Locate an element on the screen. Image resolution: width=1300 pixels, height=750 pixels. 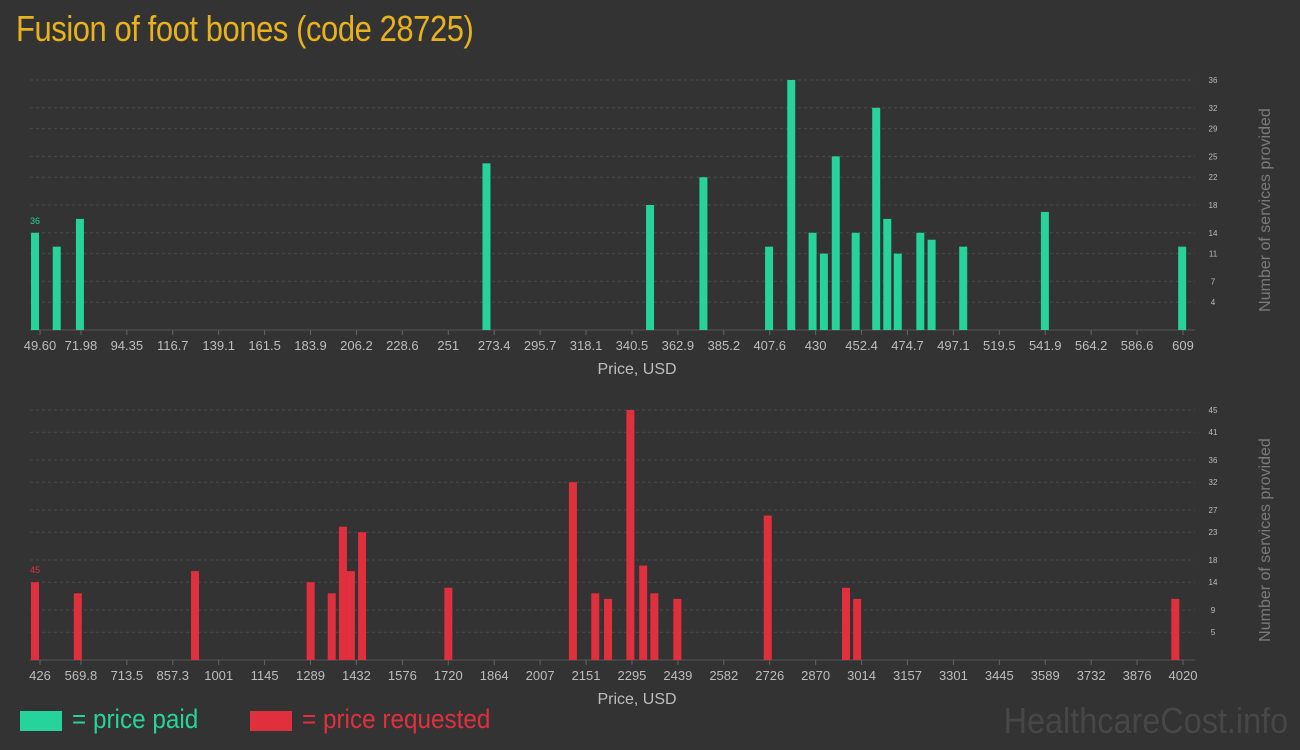
paid-x-tick-label: 295.7 is located at coordinates (540, 345).